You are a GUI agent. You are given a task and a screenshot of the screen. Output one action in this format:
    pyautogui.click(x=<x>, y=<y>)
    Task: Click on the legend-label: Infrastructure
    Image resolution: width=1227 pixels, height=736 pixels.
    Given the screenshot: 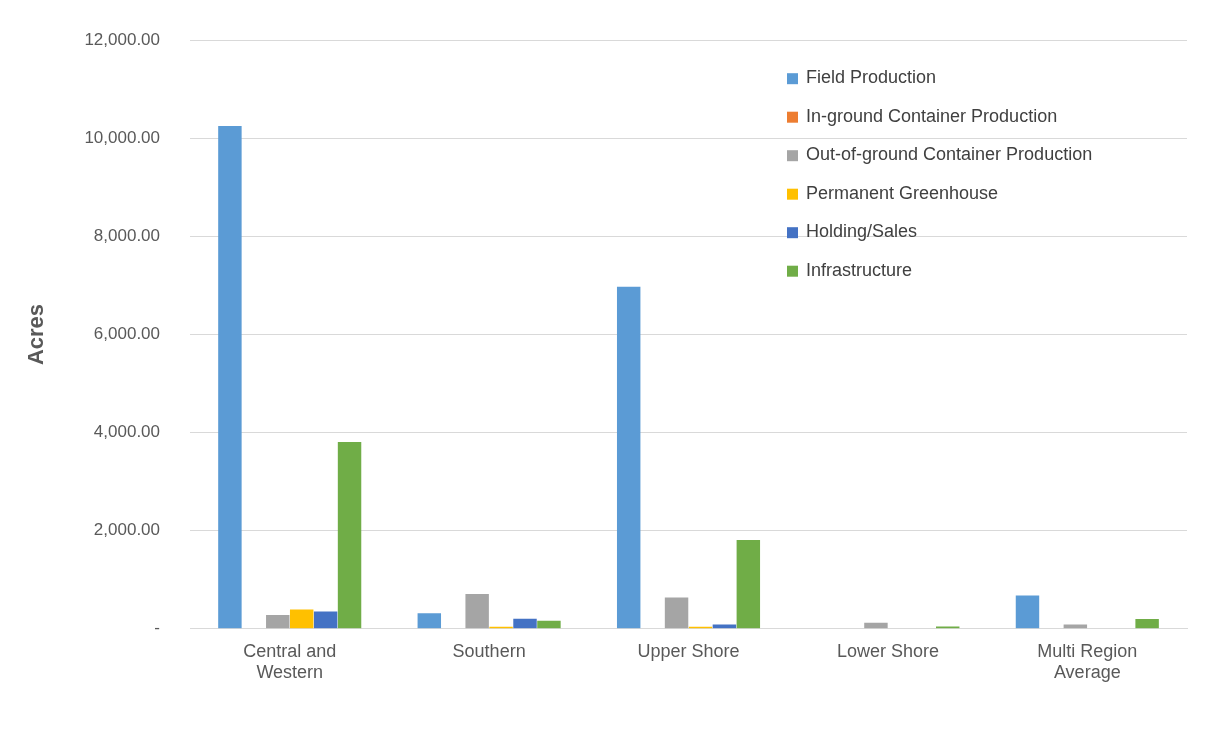 What is the action you would take?
    pyautogui.click(x=859, y=269)
    